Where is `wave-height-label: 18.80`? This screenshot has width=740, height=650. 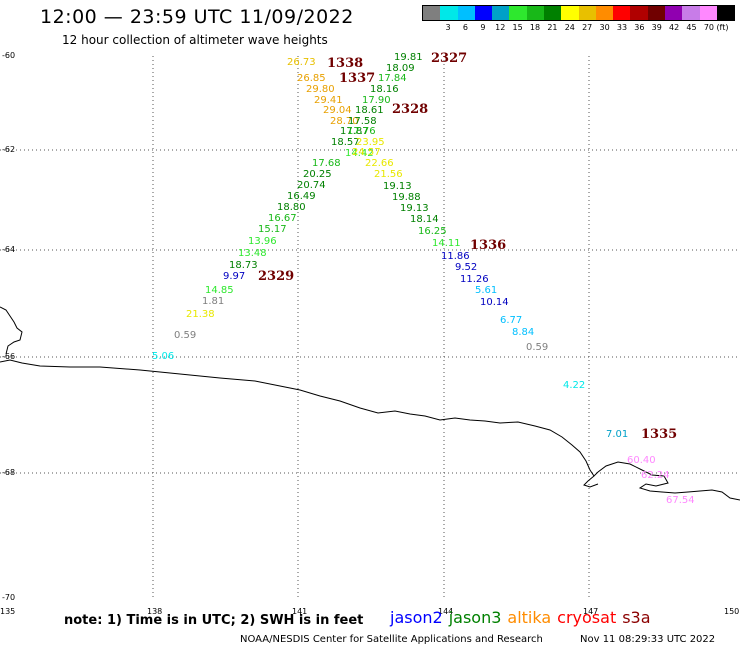
wave-height-label: 18.80 is located at coordinates (291, 207).